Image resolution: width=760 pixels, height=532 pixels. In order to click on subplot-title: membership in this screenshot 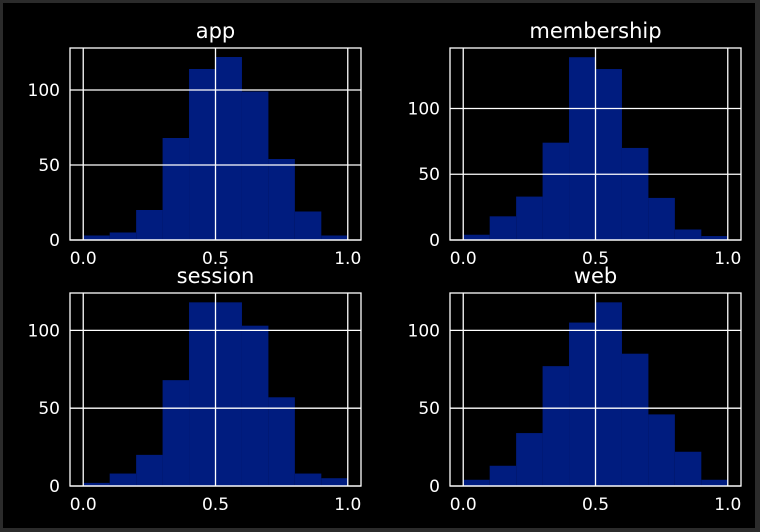, I will do `click(595, 31)`.